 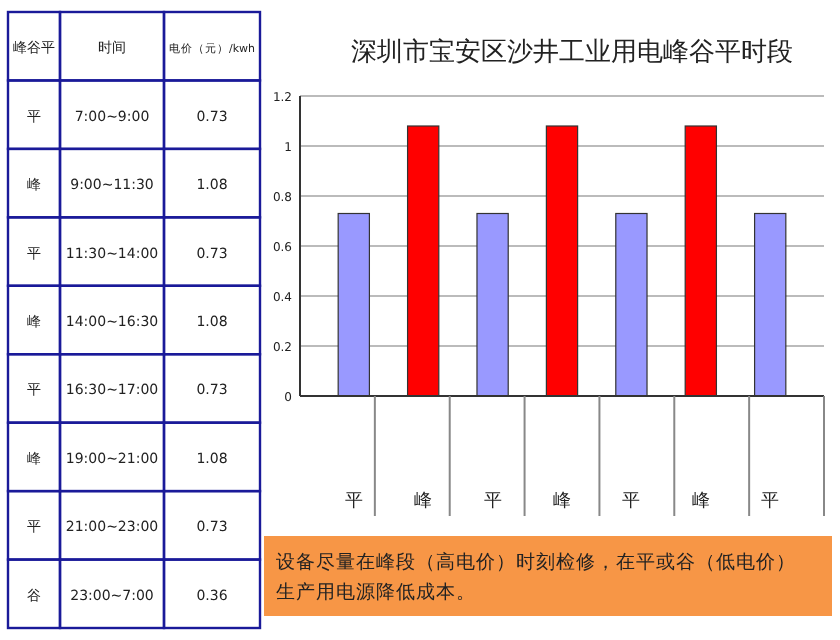 I want to click on chart-title: 深圳市宝安区沙井工业用电峰谷平时段, so click(x=572, y=52).